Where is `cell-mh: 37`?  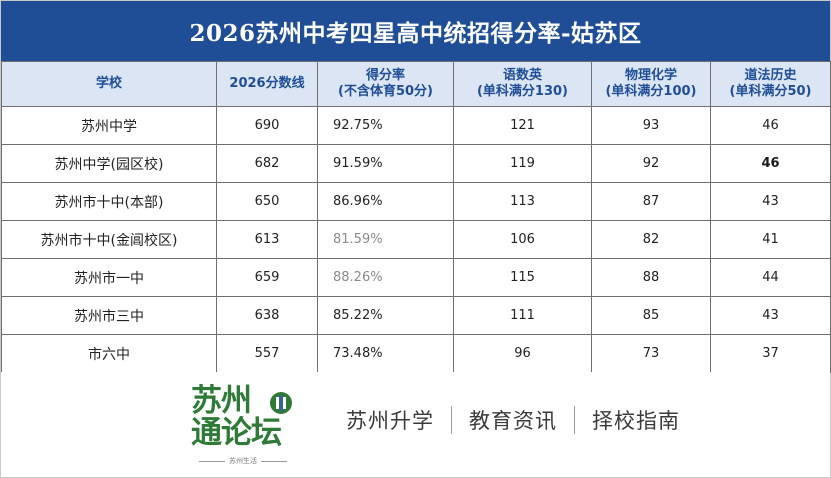
cell-mh: 37 is located at coordinates (770, 353).